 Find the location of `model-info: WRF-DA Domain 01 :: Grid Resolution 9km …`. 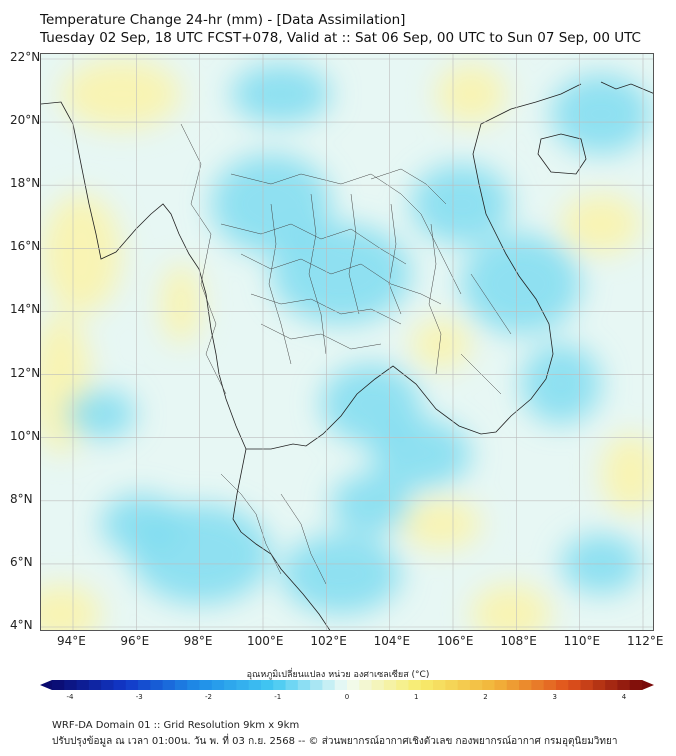

model-info: WRF-DA Domain 01 :: Grid Resolution 9km … is located at coordinates (176, 725).